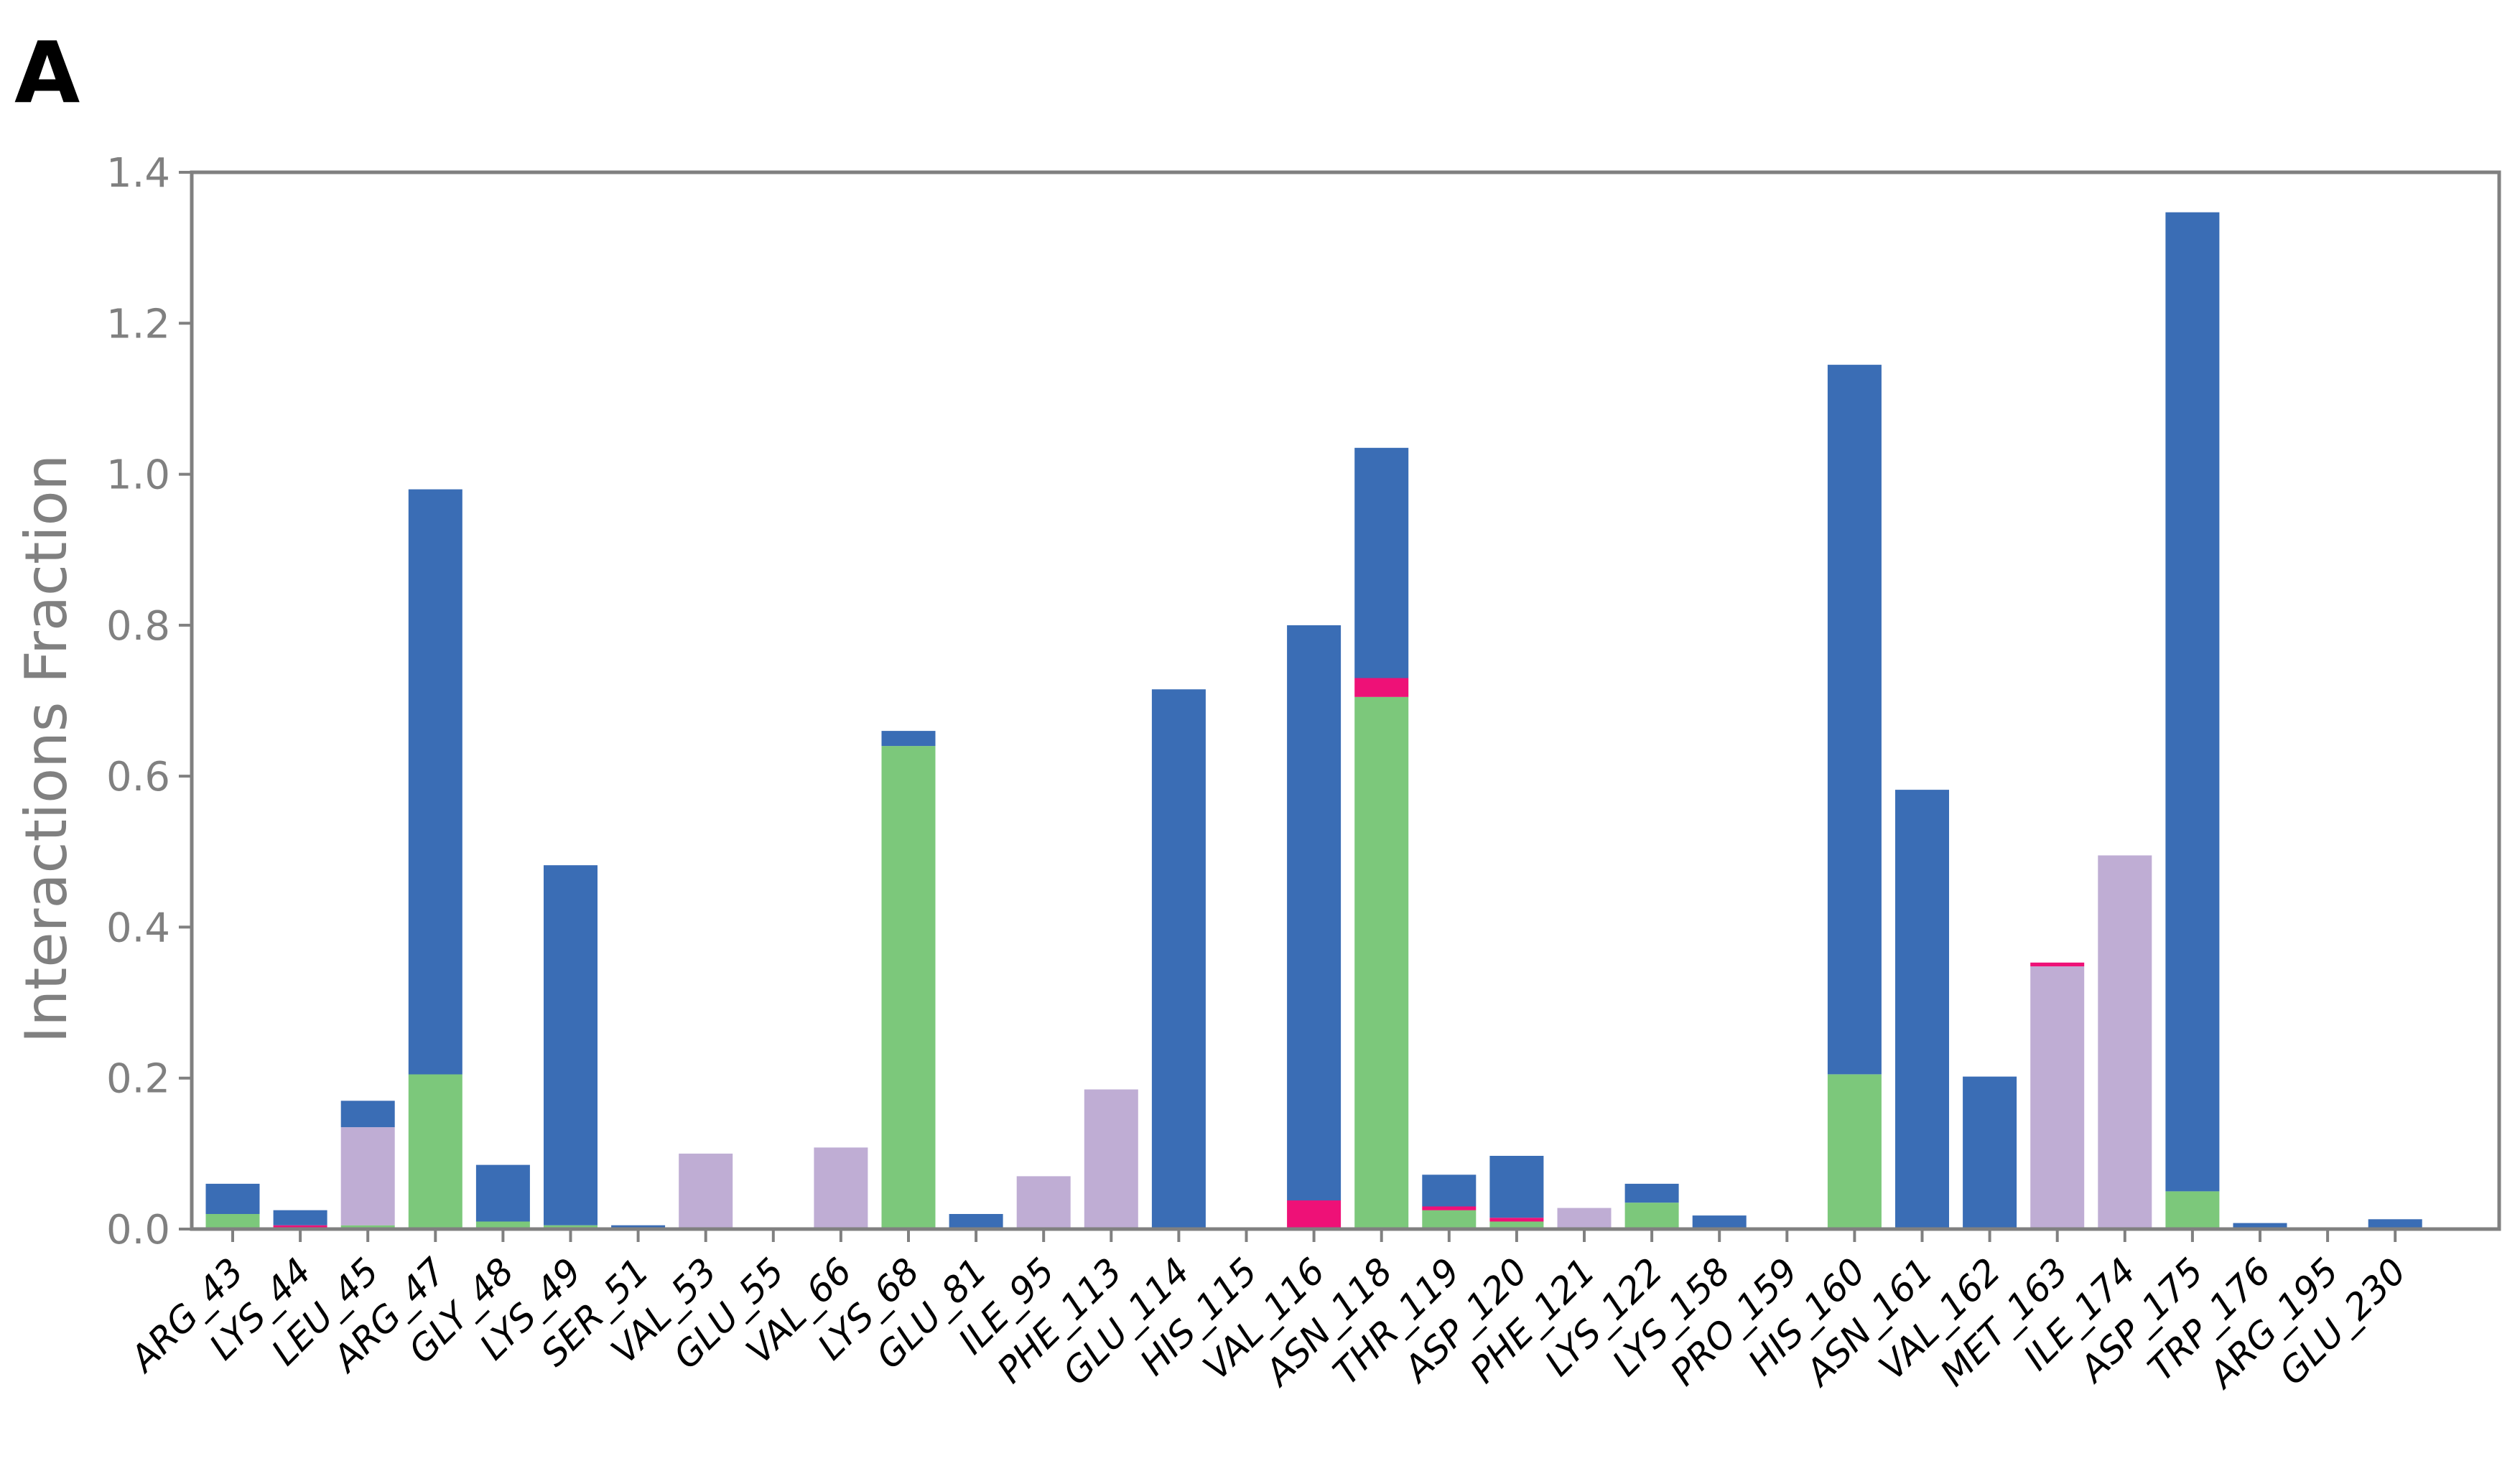  I want to click on y-tick-label: 0.8, so click(138, 627).